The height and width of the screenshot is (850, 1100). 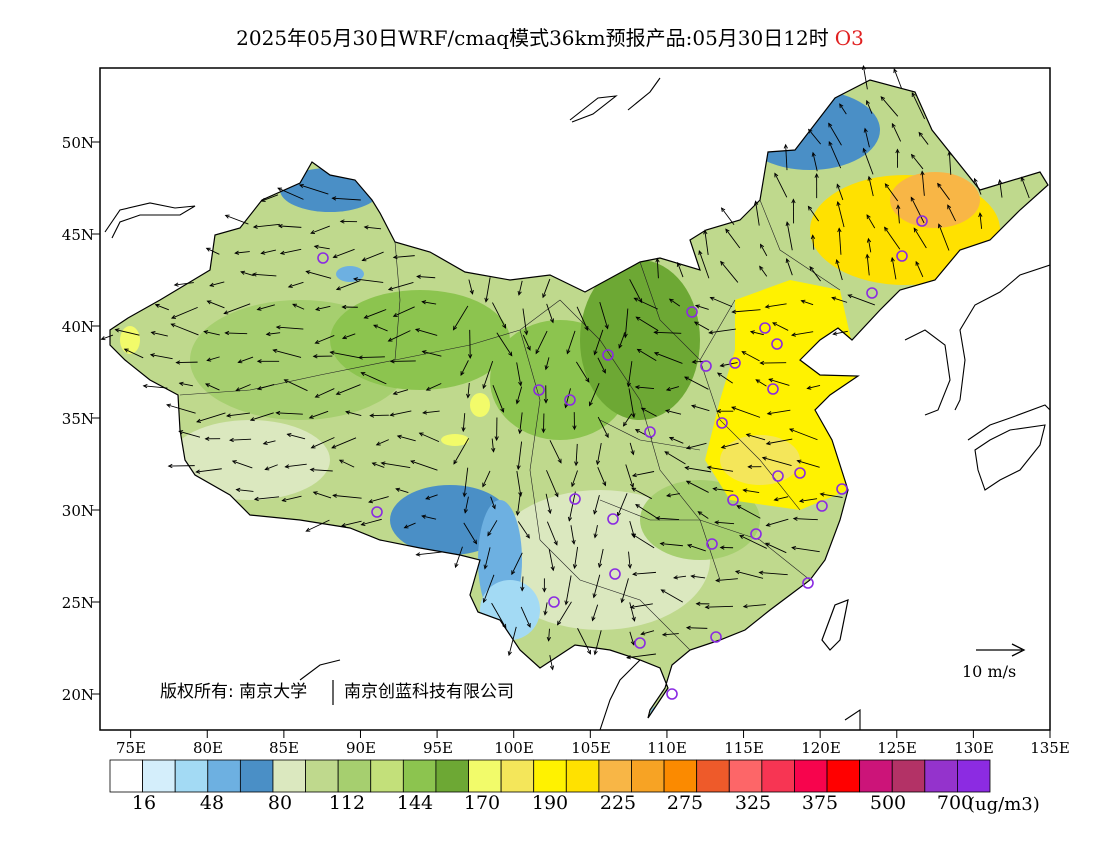 What do you see at coordinates (1050, 748) in the screenshot?
I see `lon-tick-label: 135E` at bounding box center [1050, 748].